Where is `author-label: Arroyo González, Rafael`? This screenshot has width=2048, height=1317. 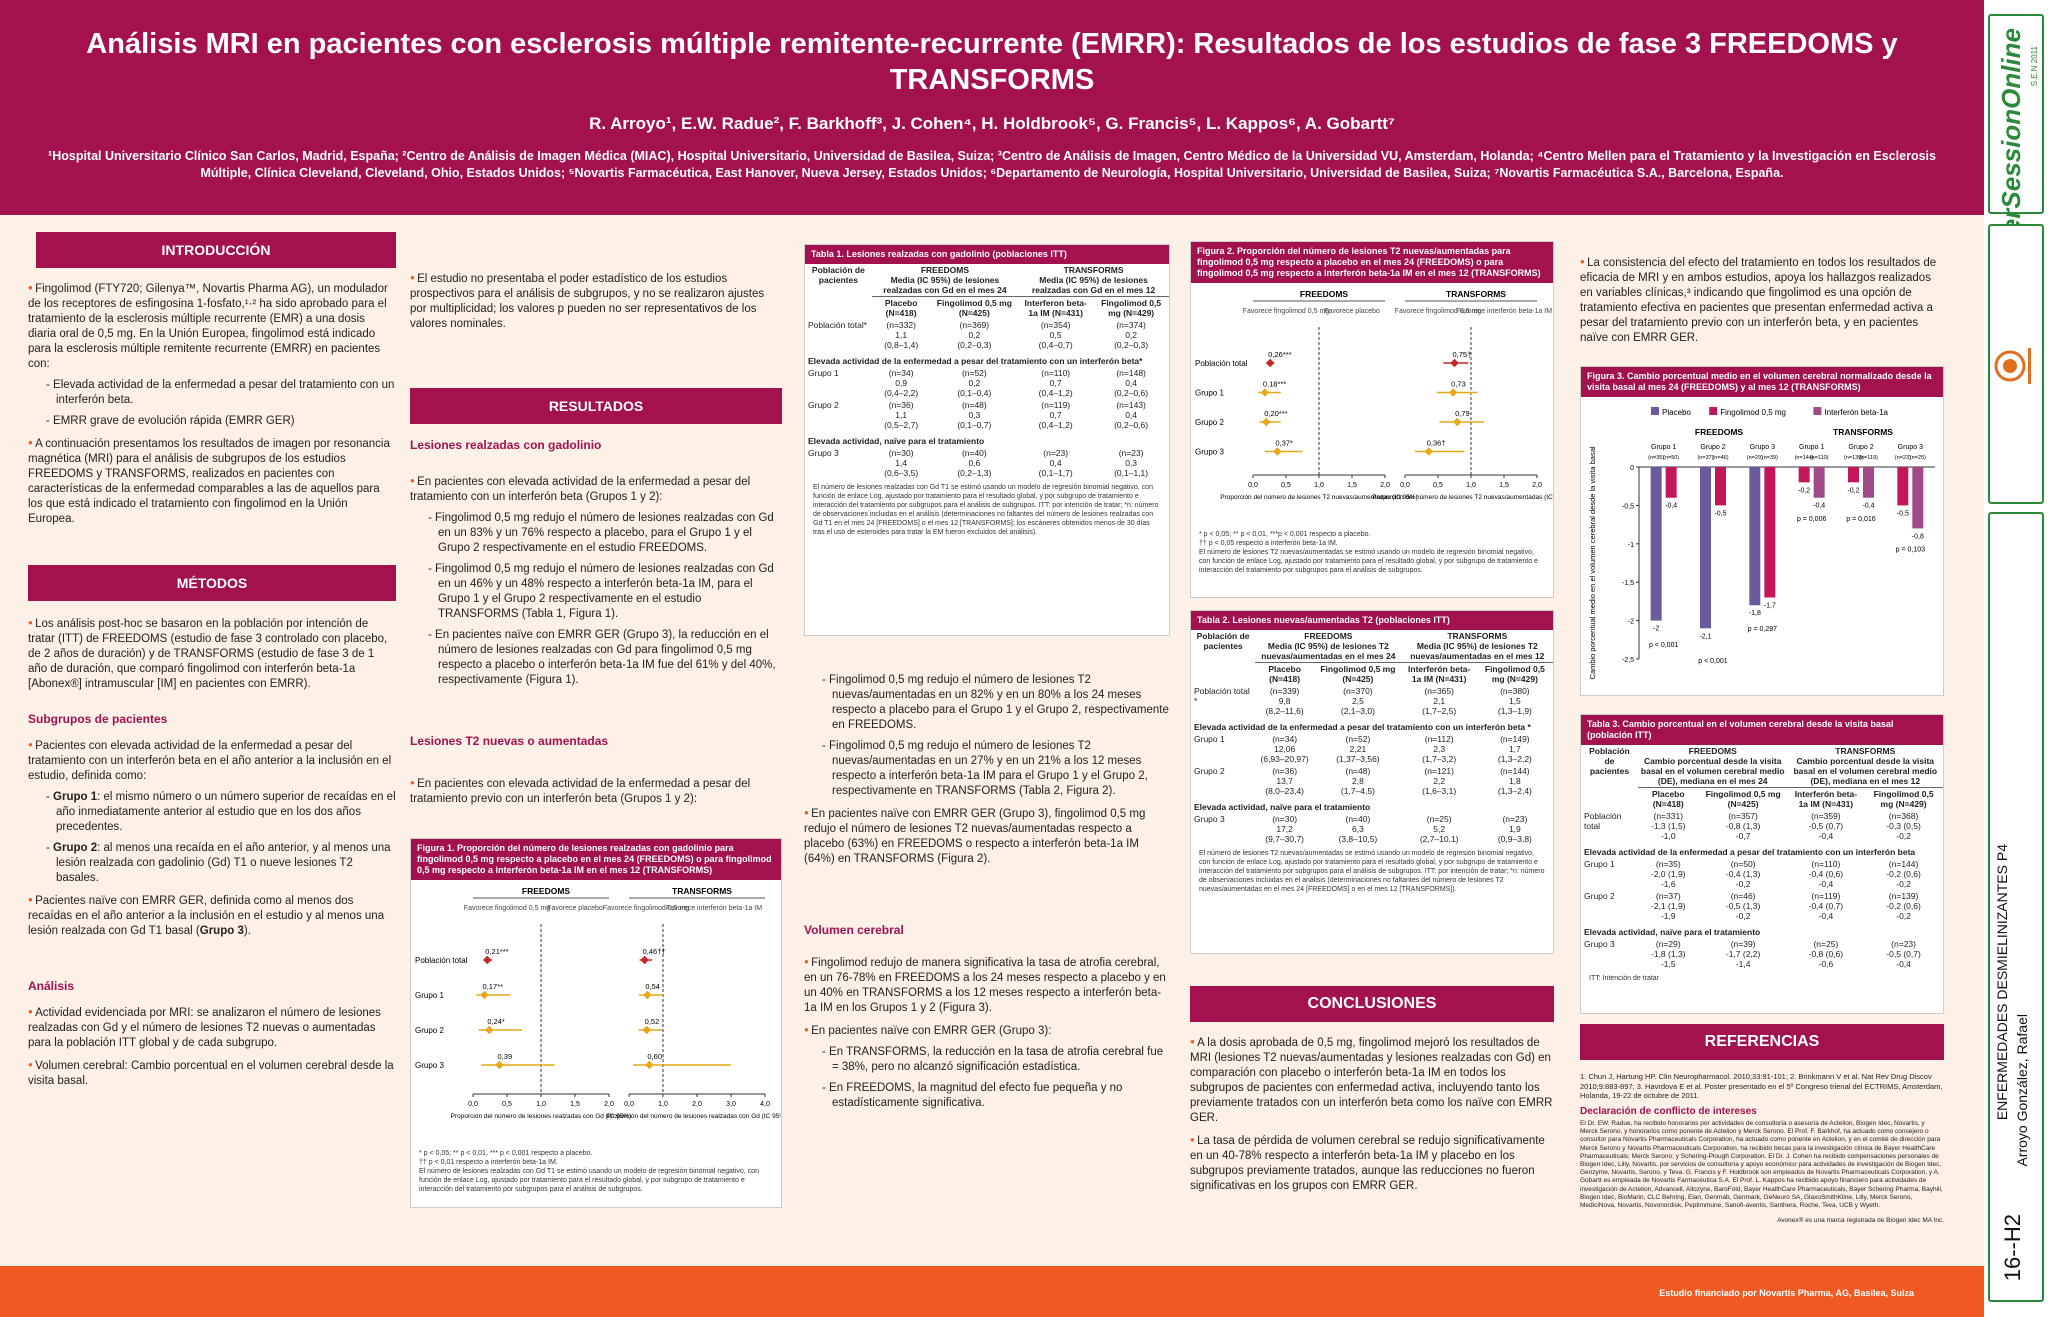 author-label: Arroyo González, Rafael is located at coordinates (2022, 1090).